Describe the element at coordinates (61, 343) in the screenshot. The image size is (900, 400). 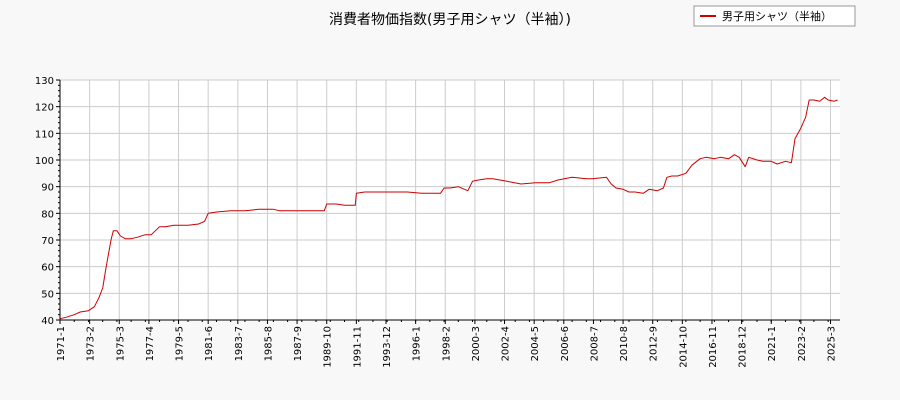
I see `x-tick-label: 1971-1` at that location.